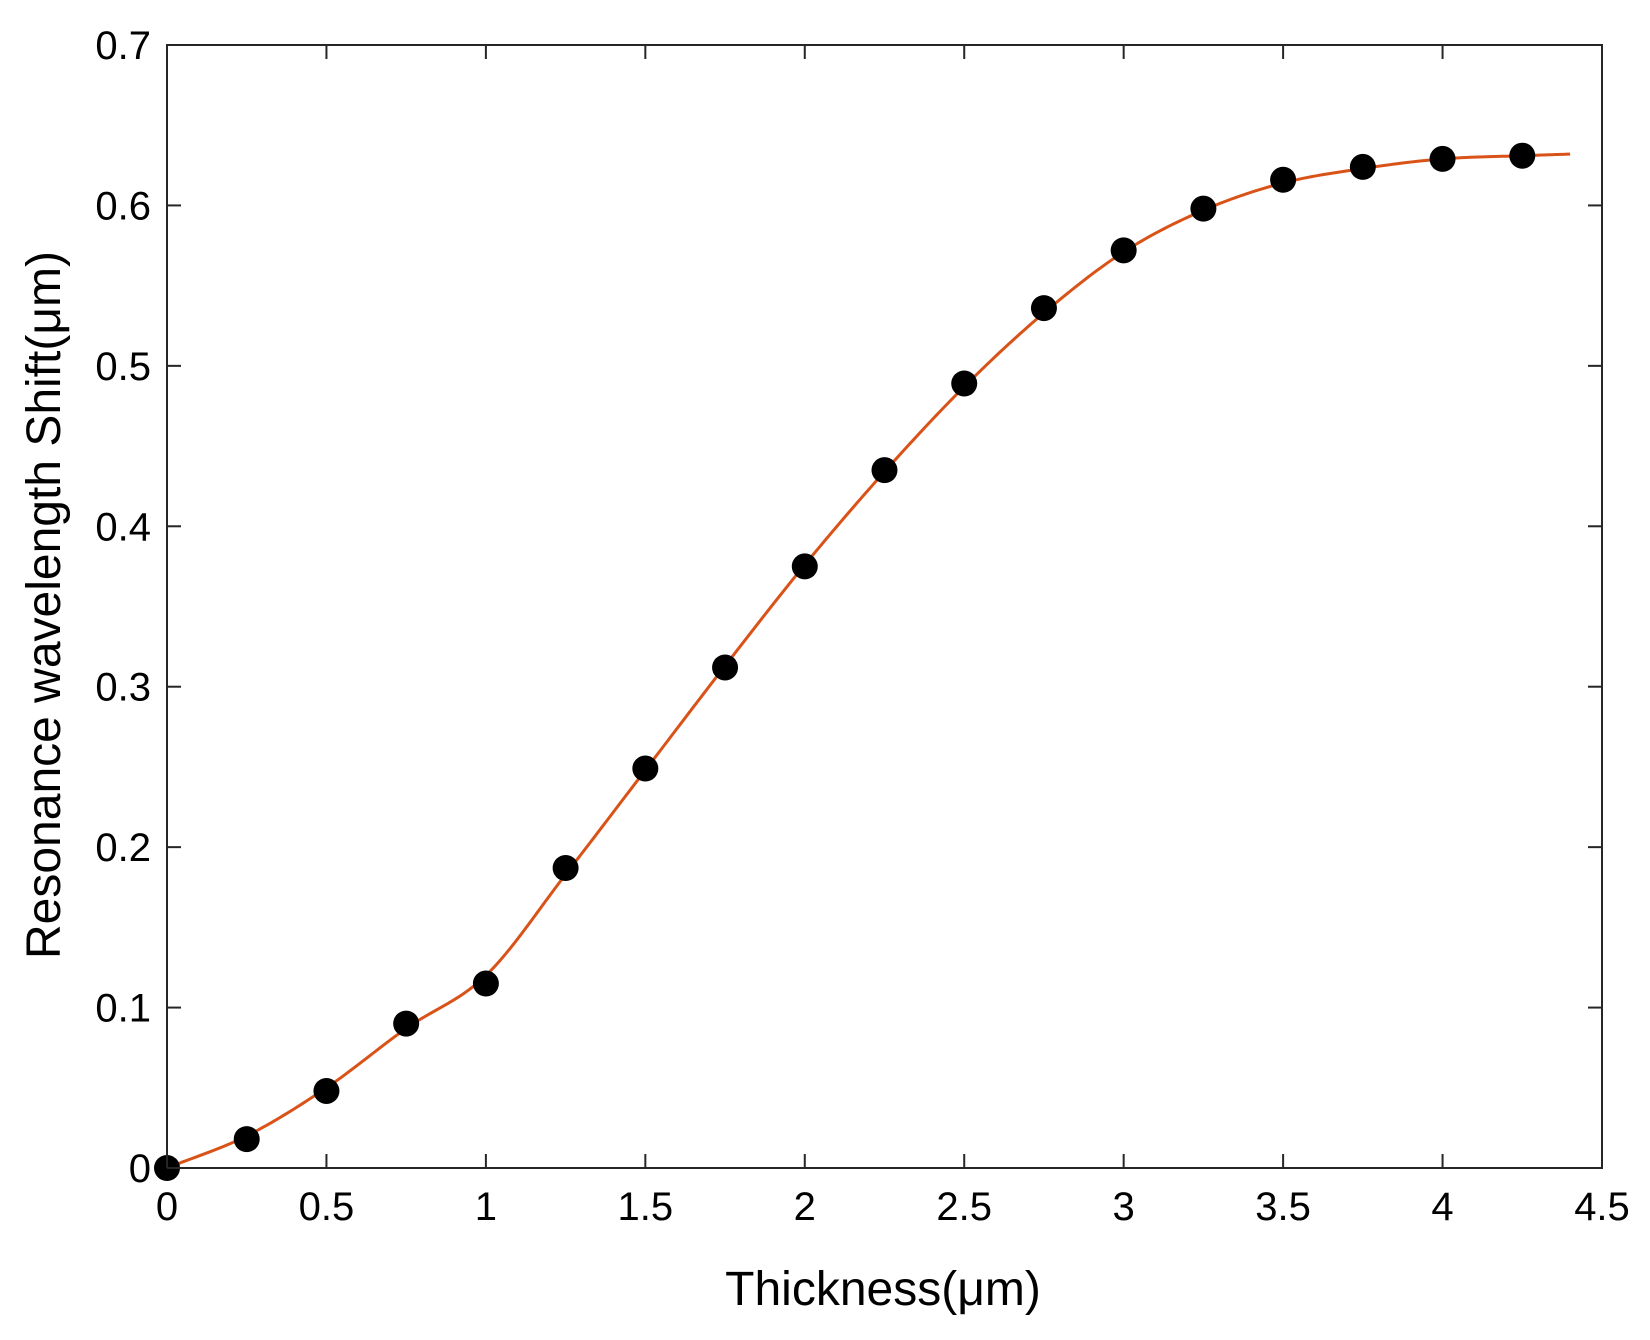 The image size is (1650, 1340). What do you see at coordinates (486, 1207) in the screenshot?
I see `x-tick-label: 1` at bounding box center [486, 1207].